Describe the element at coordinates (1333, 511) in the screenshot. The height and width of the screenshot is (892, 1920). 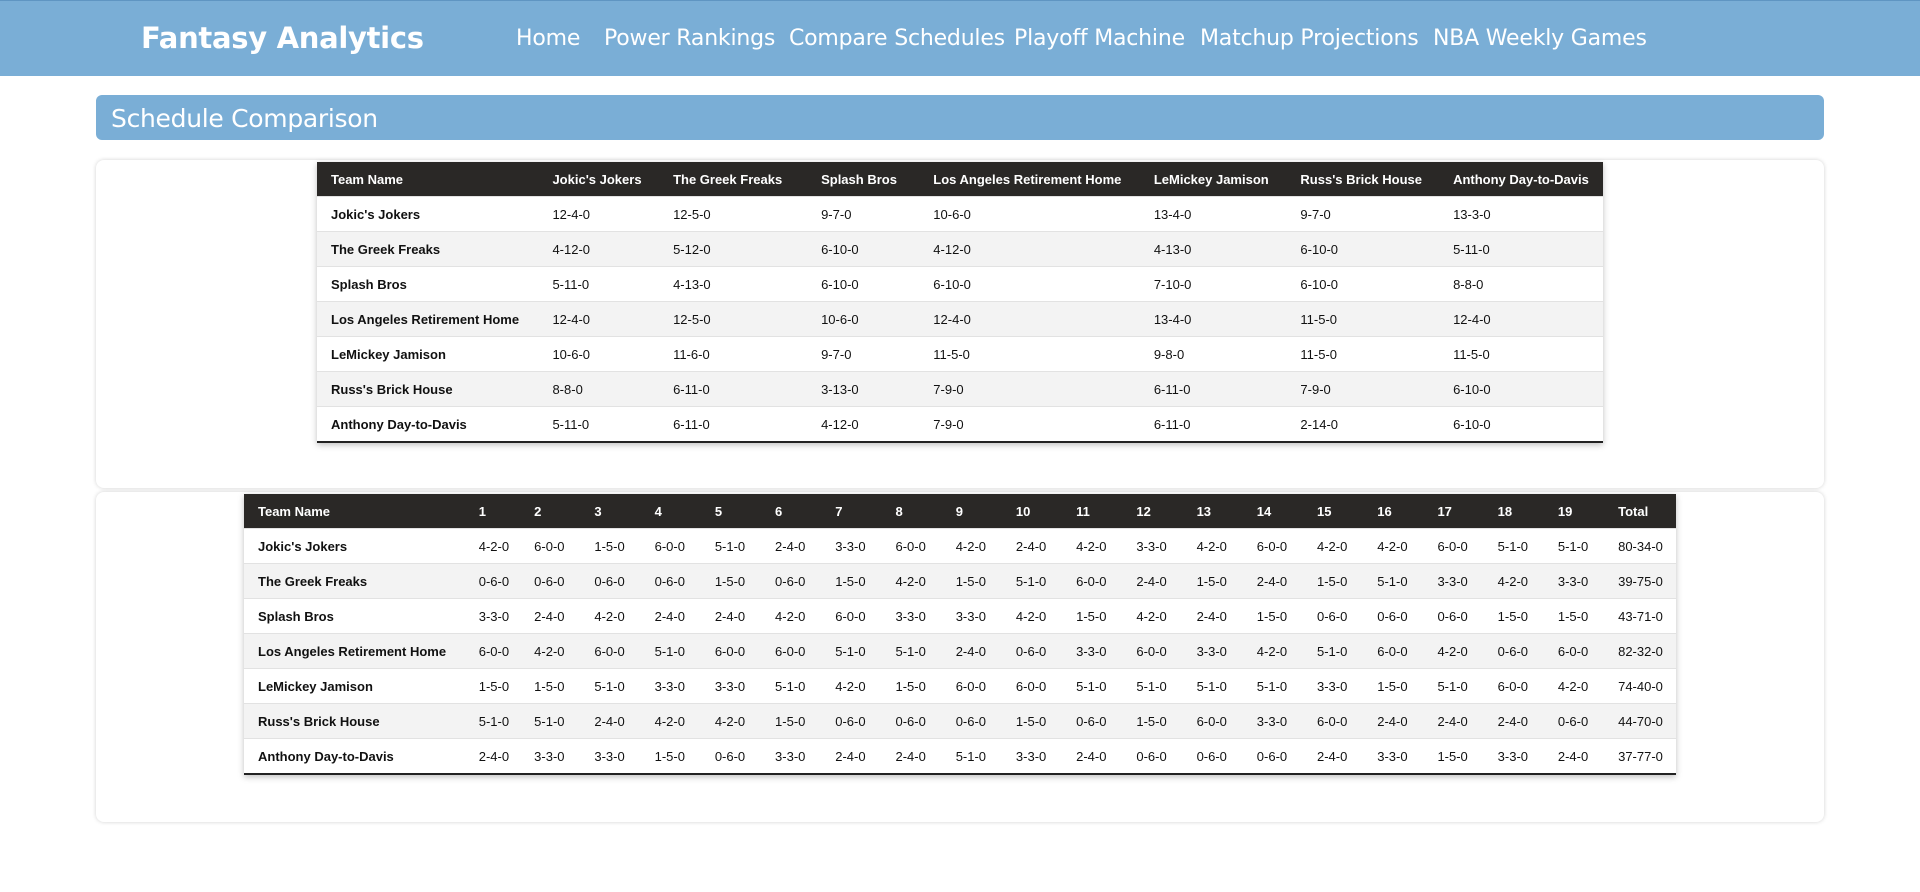
I see `column-header: 15` at that location.